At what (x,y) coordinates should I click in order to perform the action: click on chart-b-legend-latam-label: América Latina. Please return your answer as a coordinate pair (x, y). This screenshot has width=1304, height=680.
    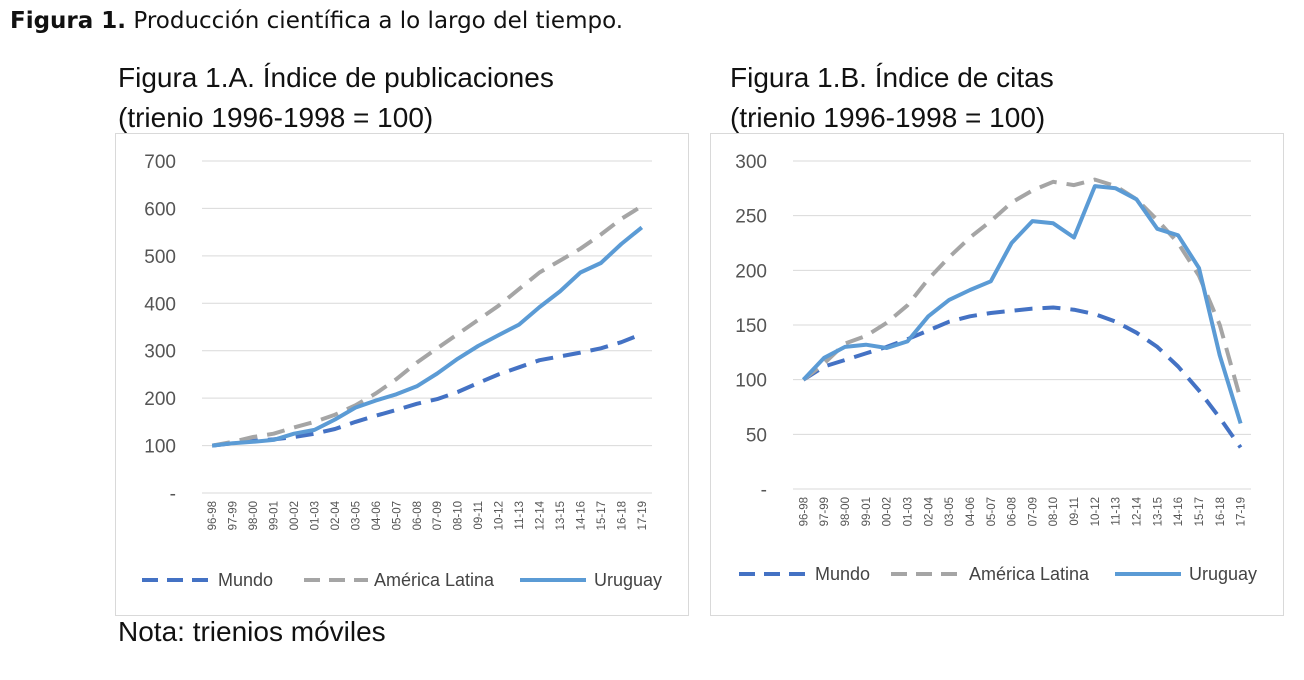
    Looking at the image, I should click on (1029, 574).